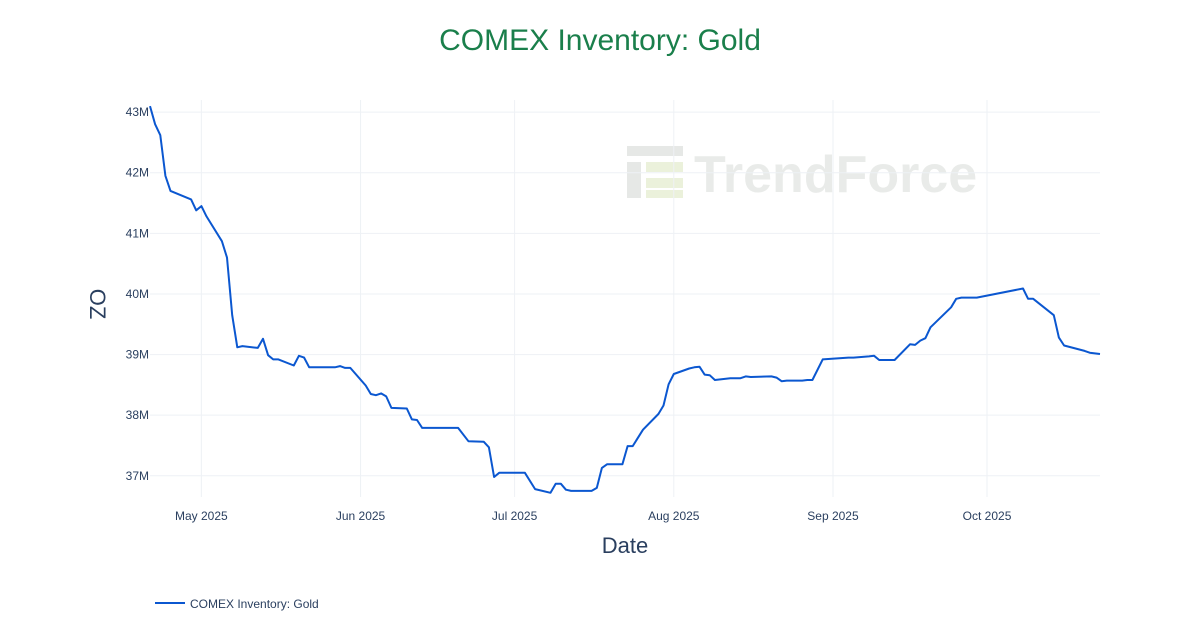 This screenshot has width=1200, height=630. What do you see at coordinates (137, 233) in the screenshot?
I see `y-tick-label: 41M` at bounding box center [137, 233].